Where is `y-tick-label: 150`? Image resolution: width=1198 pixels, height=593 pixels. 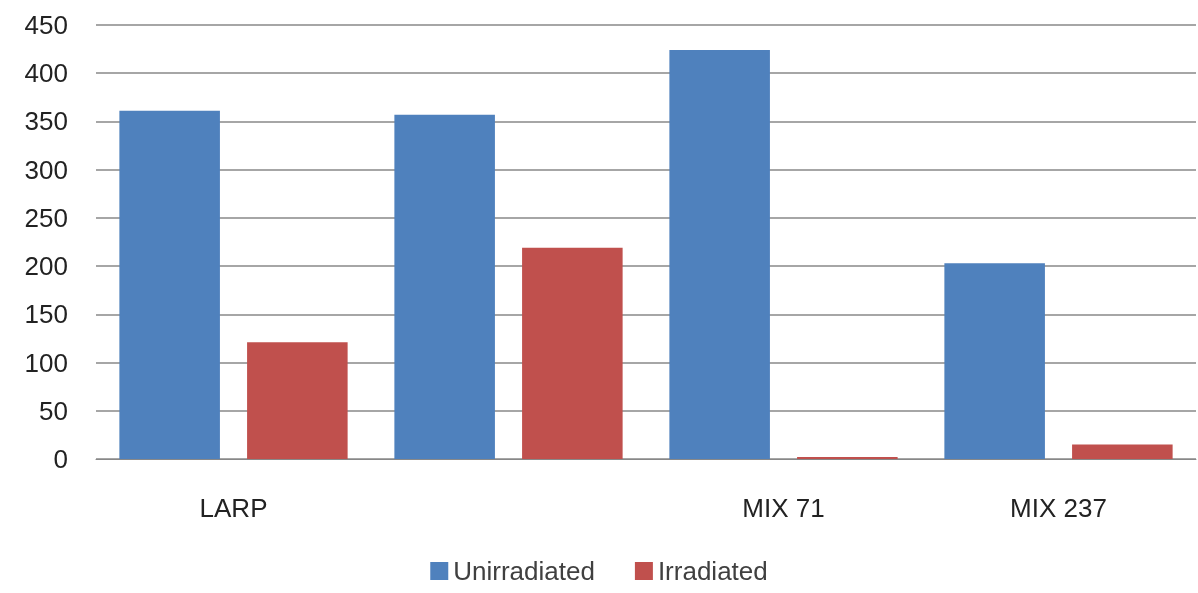
y-tick-label: 150 is located at coordinates (46, 314).